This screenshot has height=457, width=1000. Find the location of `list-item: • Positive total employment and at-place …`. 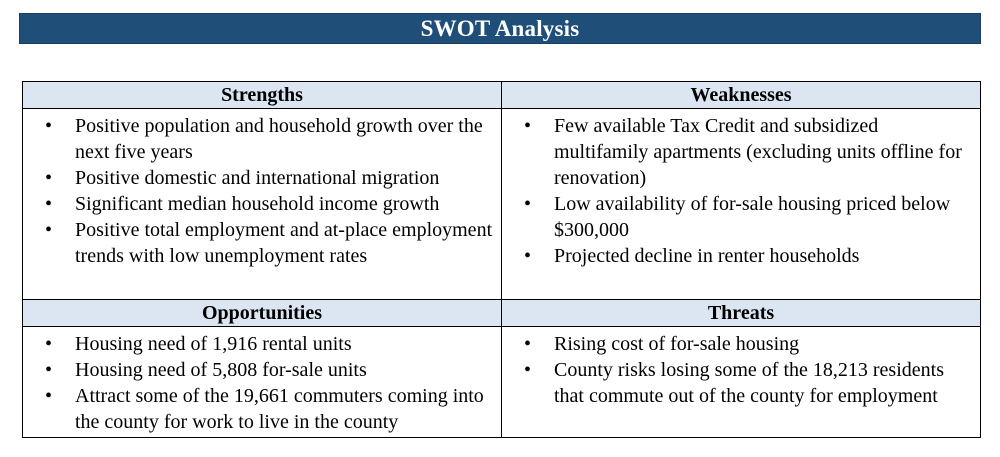

list-item: • Positive total employment and at-place … is located at coordinates (258, 243).